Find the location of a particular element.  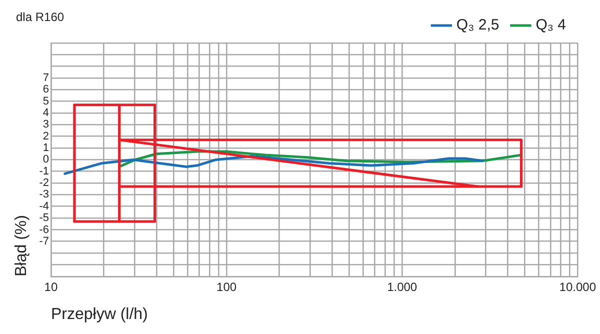

y-tick-label: -7 is located at coordinates (44, 241).